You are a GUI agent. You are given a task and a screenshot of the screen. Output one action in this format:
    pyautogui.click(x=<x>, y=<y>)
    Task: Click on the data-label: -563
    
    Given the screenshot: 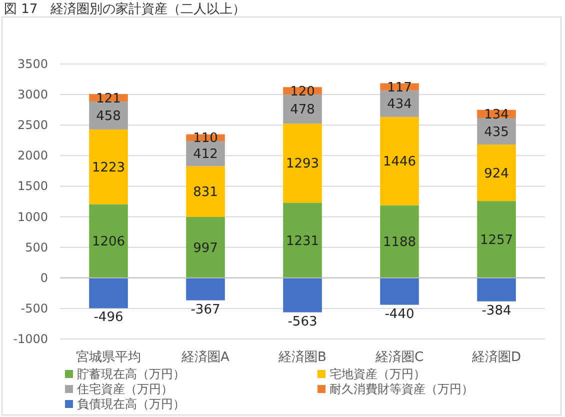 What is the action you would take?
    pyautogui.click(x=303, y=322)
    